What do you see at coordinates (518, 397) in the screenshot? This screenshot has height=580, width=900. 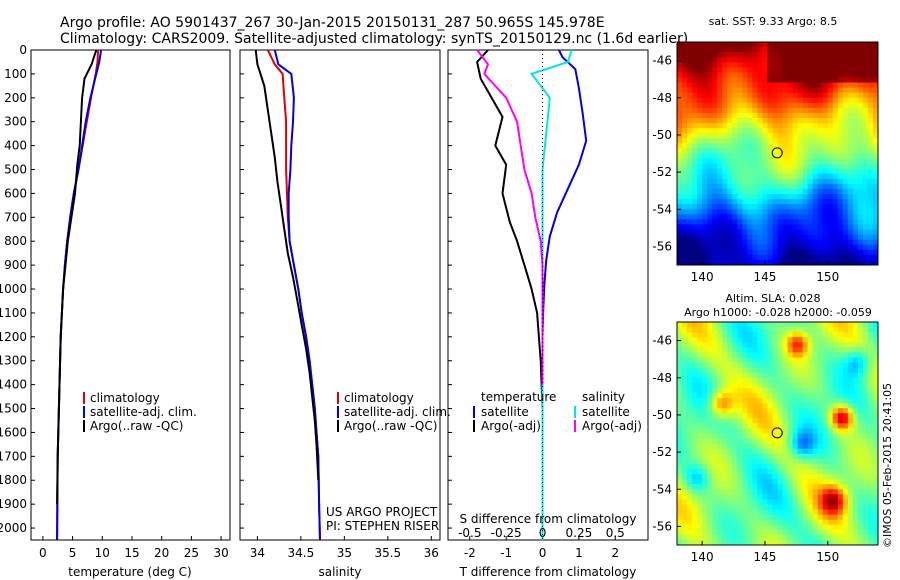 I see `legend-title-temperature: temperature` at bounding box center [518, 397].